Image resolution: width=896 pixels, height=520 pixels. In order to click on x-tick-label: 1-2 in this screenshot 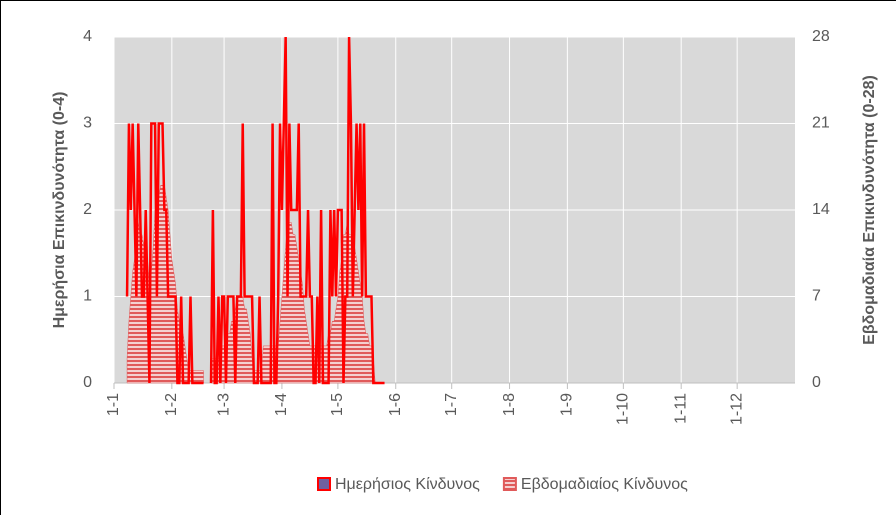, I will do `click(171, 404)`.